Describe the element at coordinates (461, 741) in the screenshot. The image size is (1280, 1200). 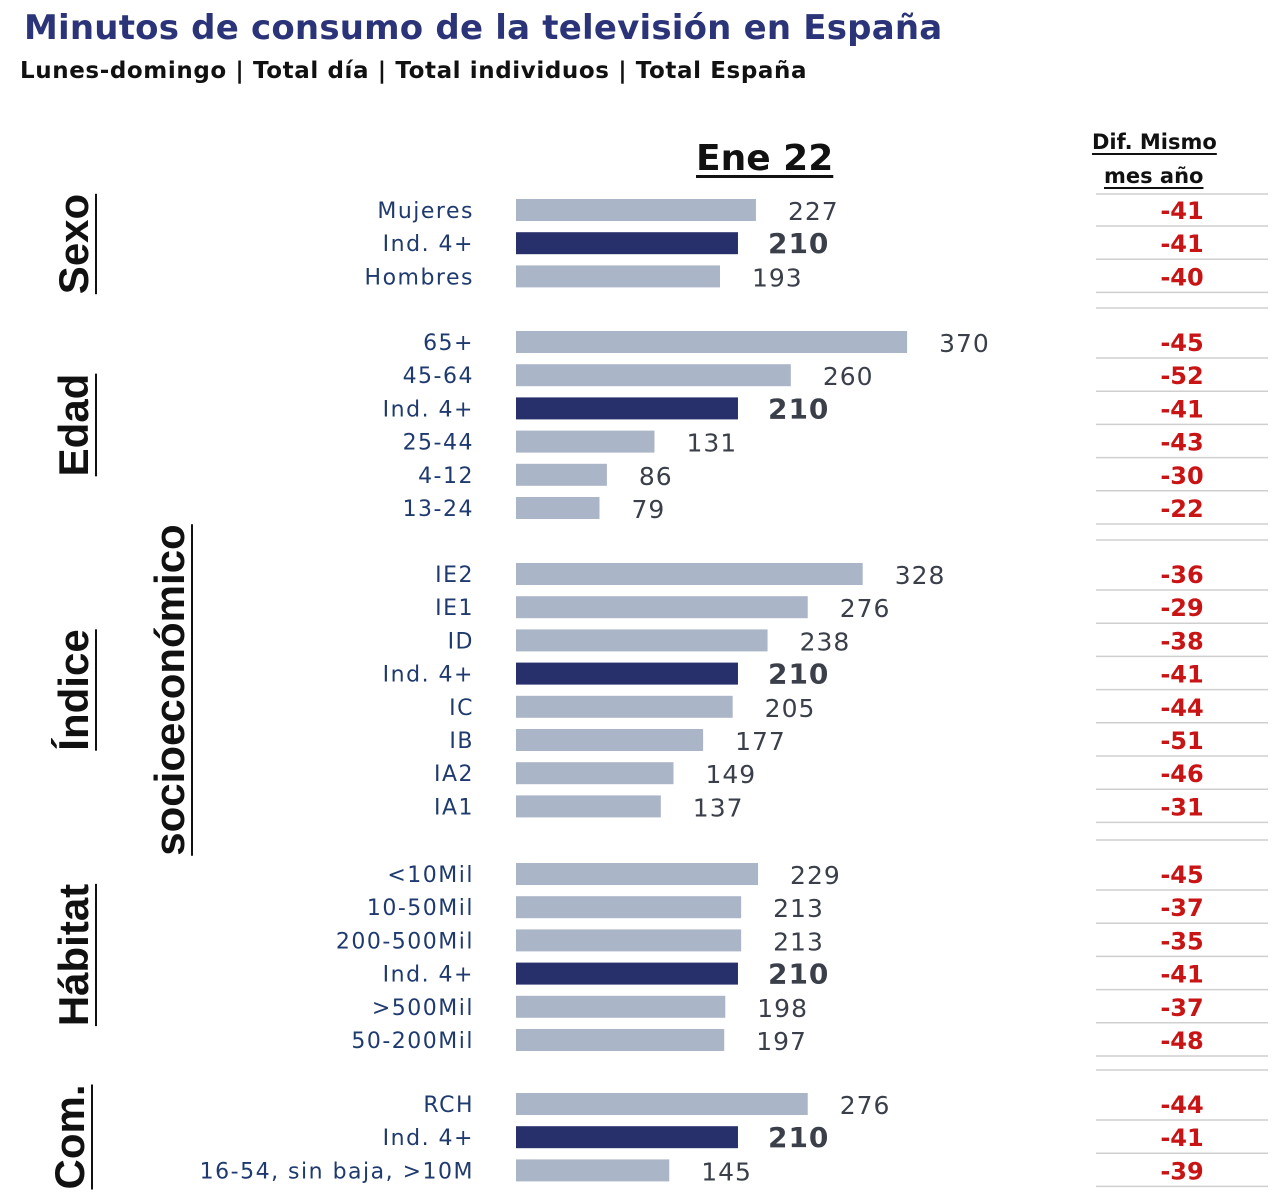
I see `category-label: IB` at that location.